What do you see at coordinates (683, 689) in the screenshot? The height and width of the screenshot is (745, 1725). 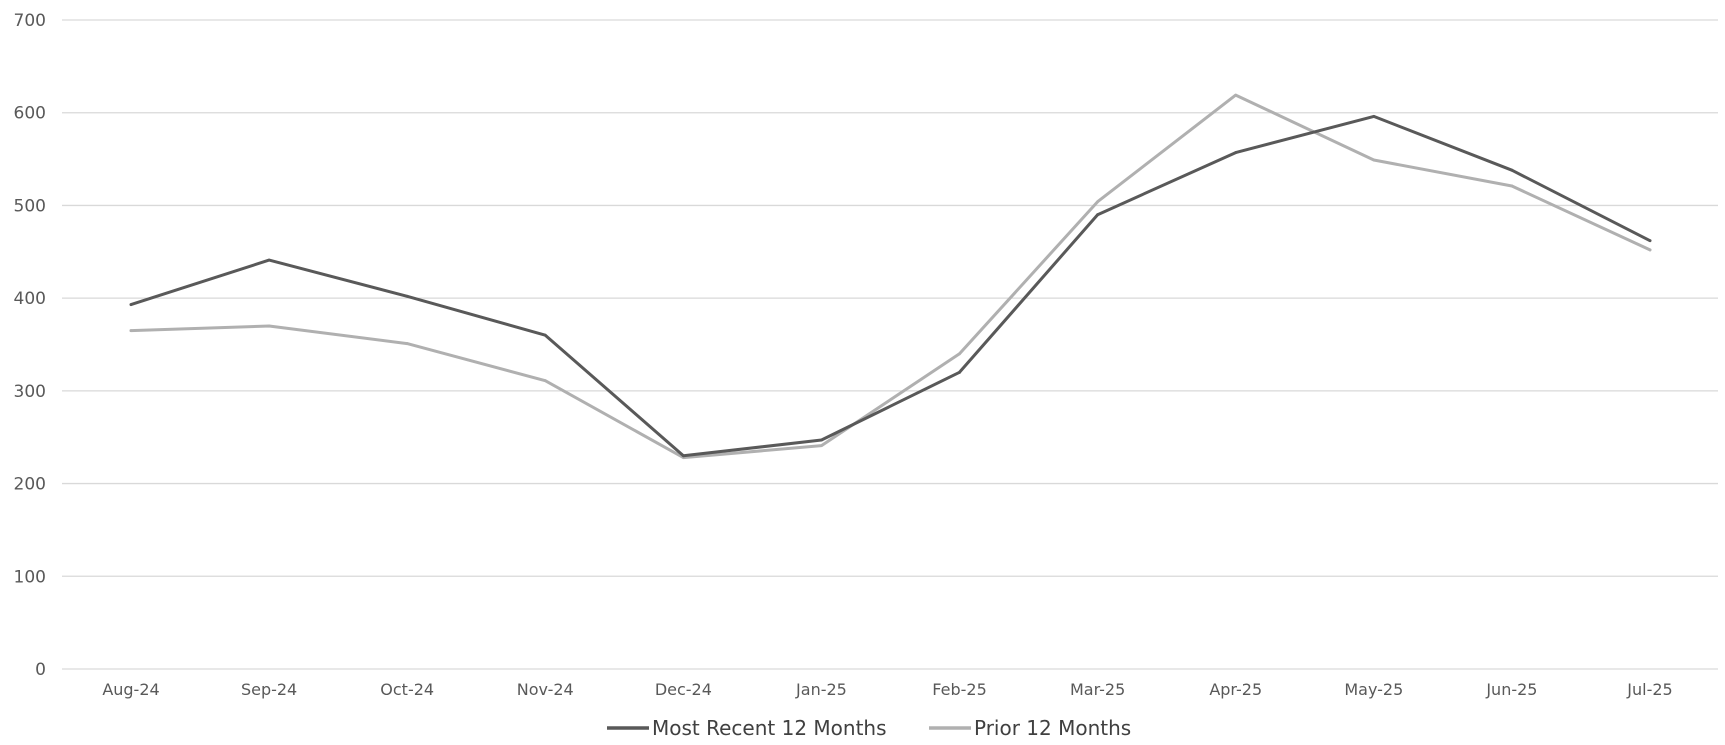 I see `x-tick-label: Dec-24` at bounding box center [683, 689].